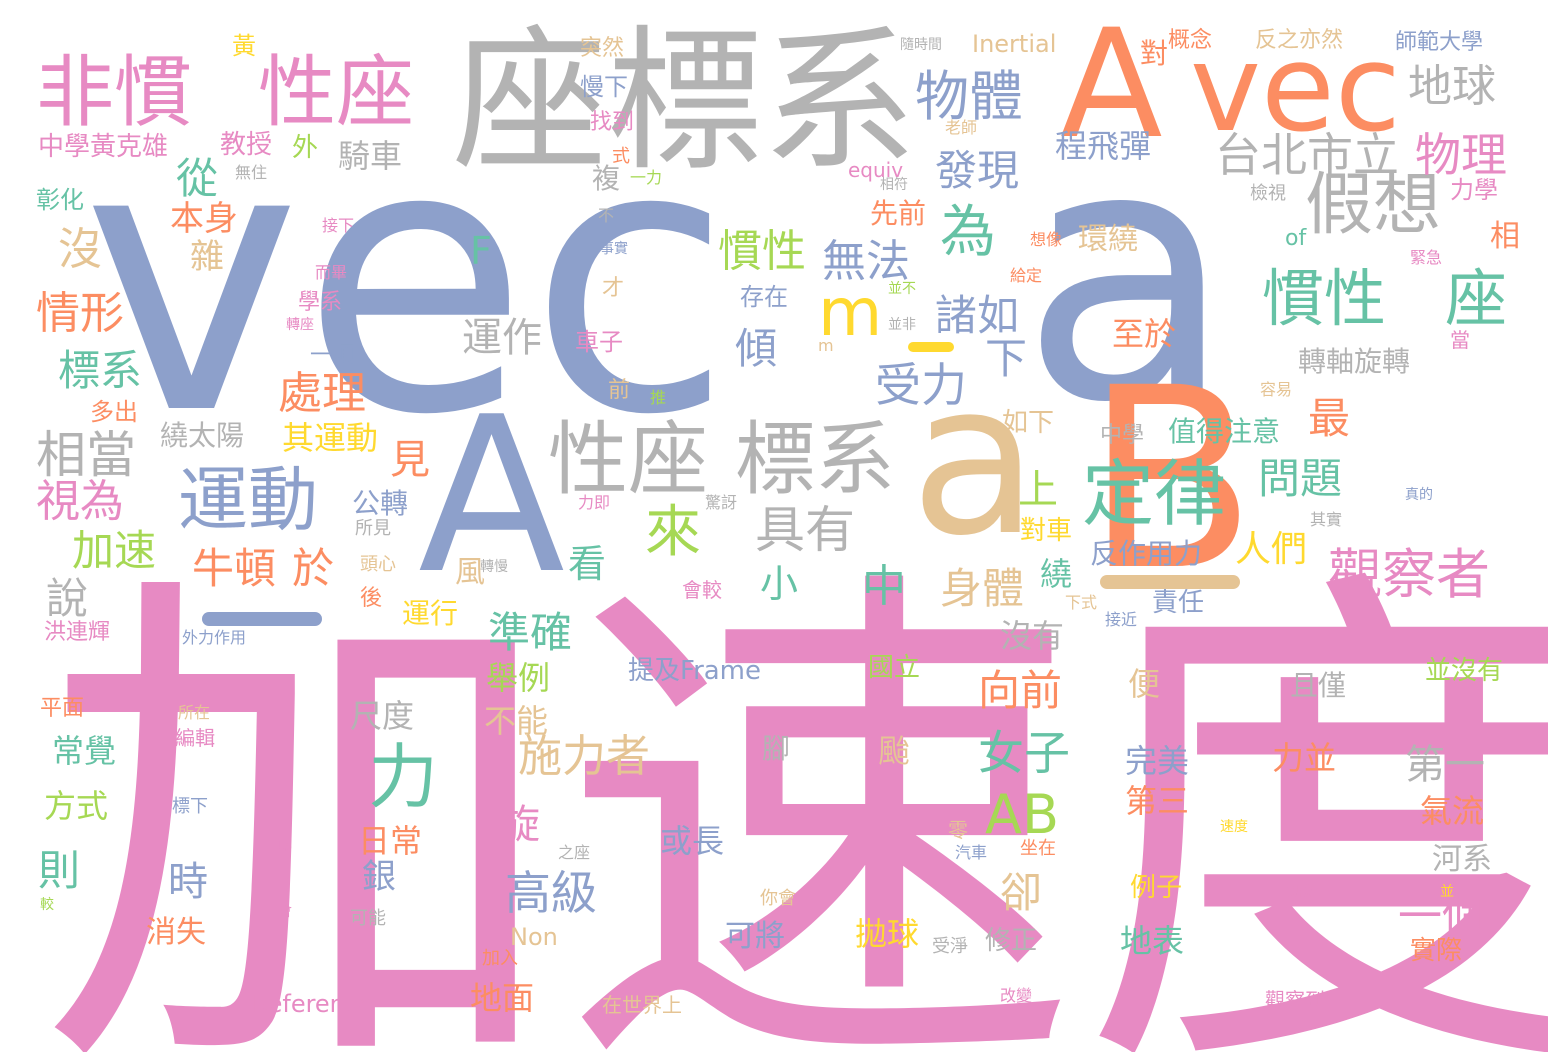  What do you see at coordinates (60, 200) in the screenshot?
I see `cloud-word: 彰化` at bounding box center [60, 200].